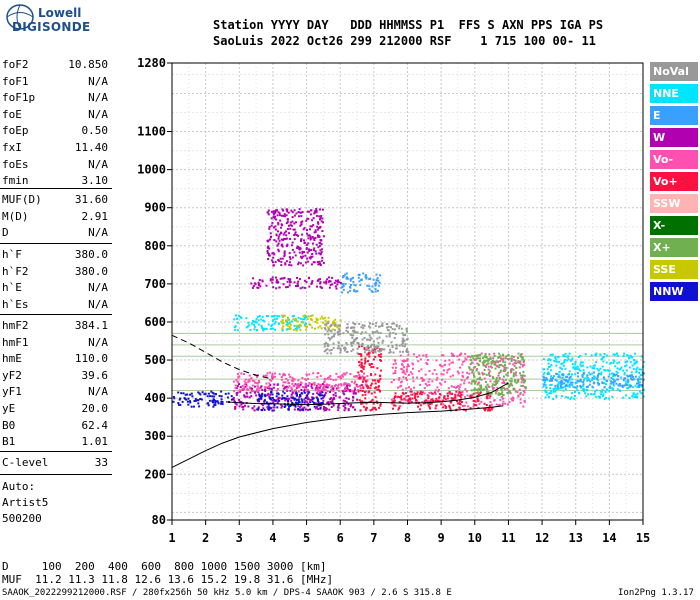 Image resolution: width=700 pixels, height=600 pixels. What do you see at coordinates (88, 64) in the screenshot?
I see `param-value: 10.850` at bounding box center [88, 64].